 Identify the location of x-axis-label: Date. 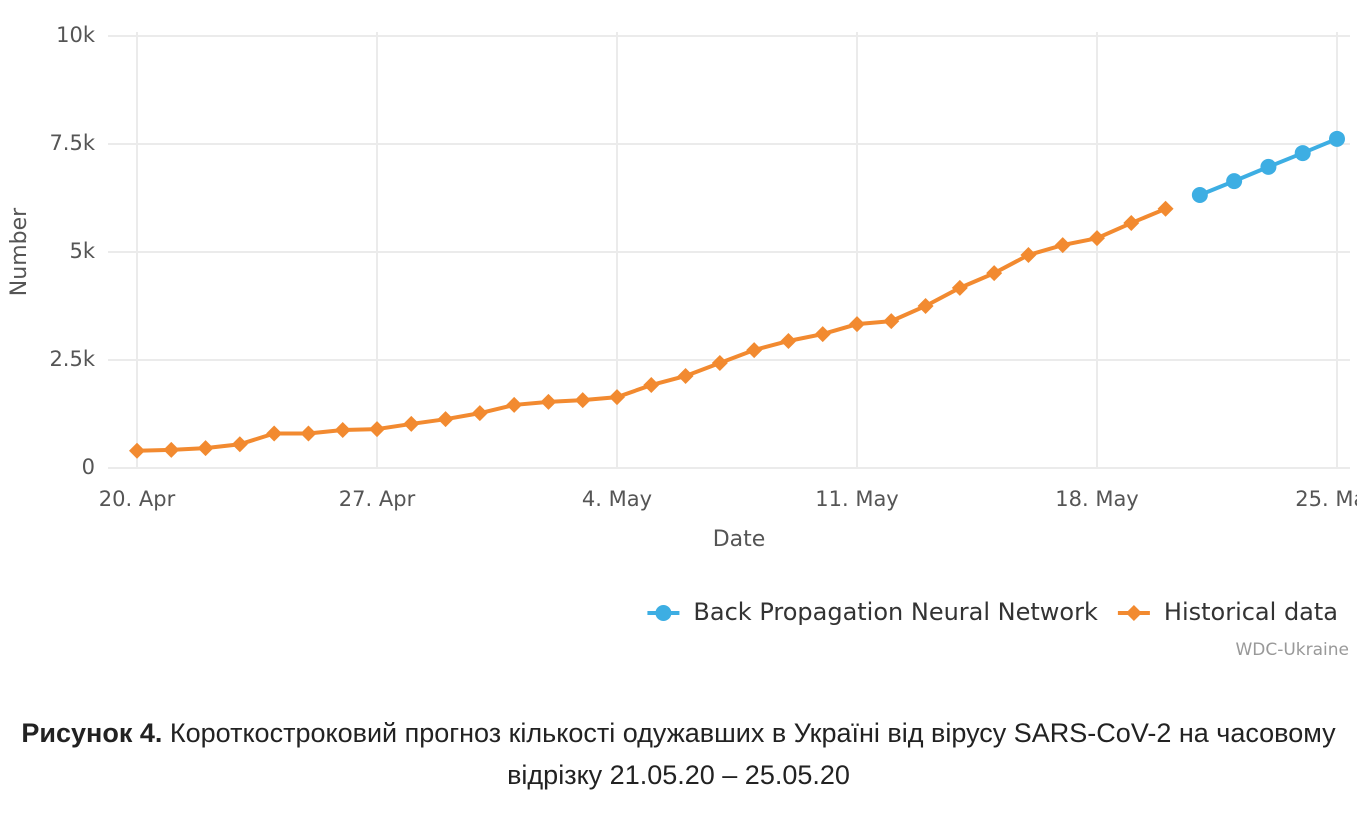
(739, 539).